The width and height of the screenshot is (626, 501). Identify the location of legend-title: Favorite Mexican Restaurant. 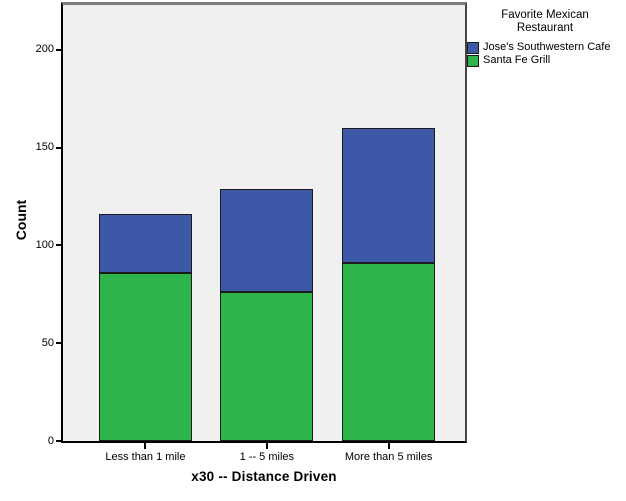
(545, 21).